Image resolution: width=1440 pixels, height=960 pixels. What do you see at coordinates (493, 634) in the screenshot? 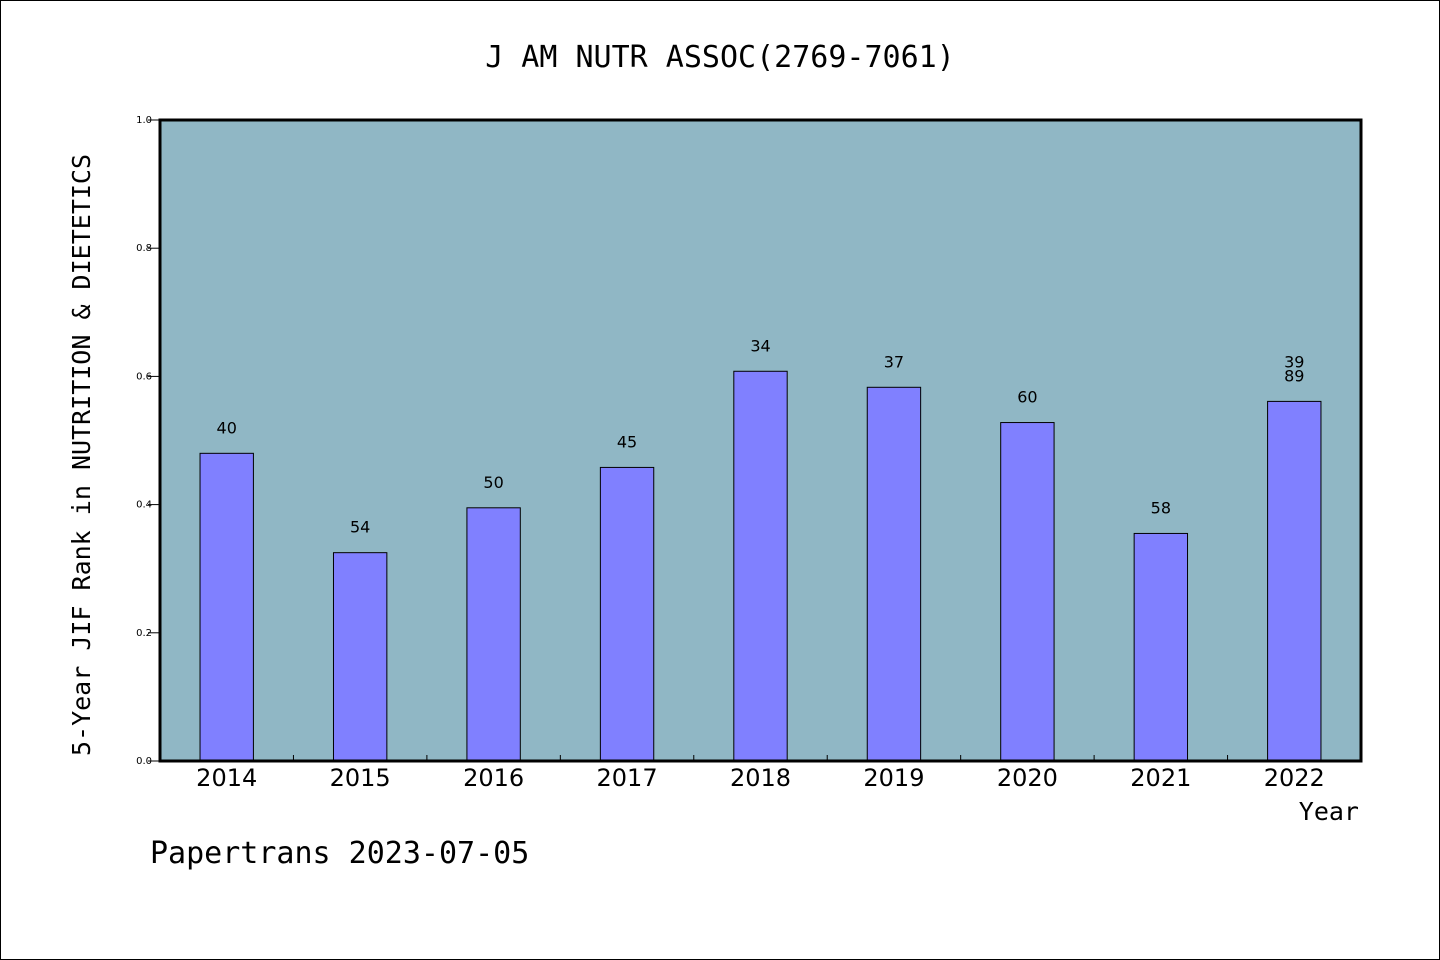
I see `bar-2016` at bounding box center [493, 634].